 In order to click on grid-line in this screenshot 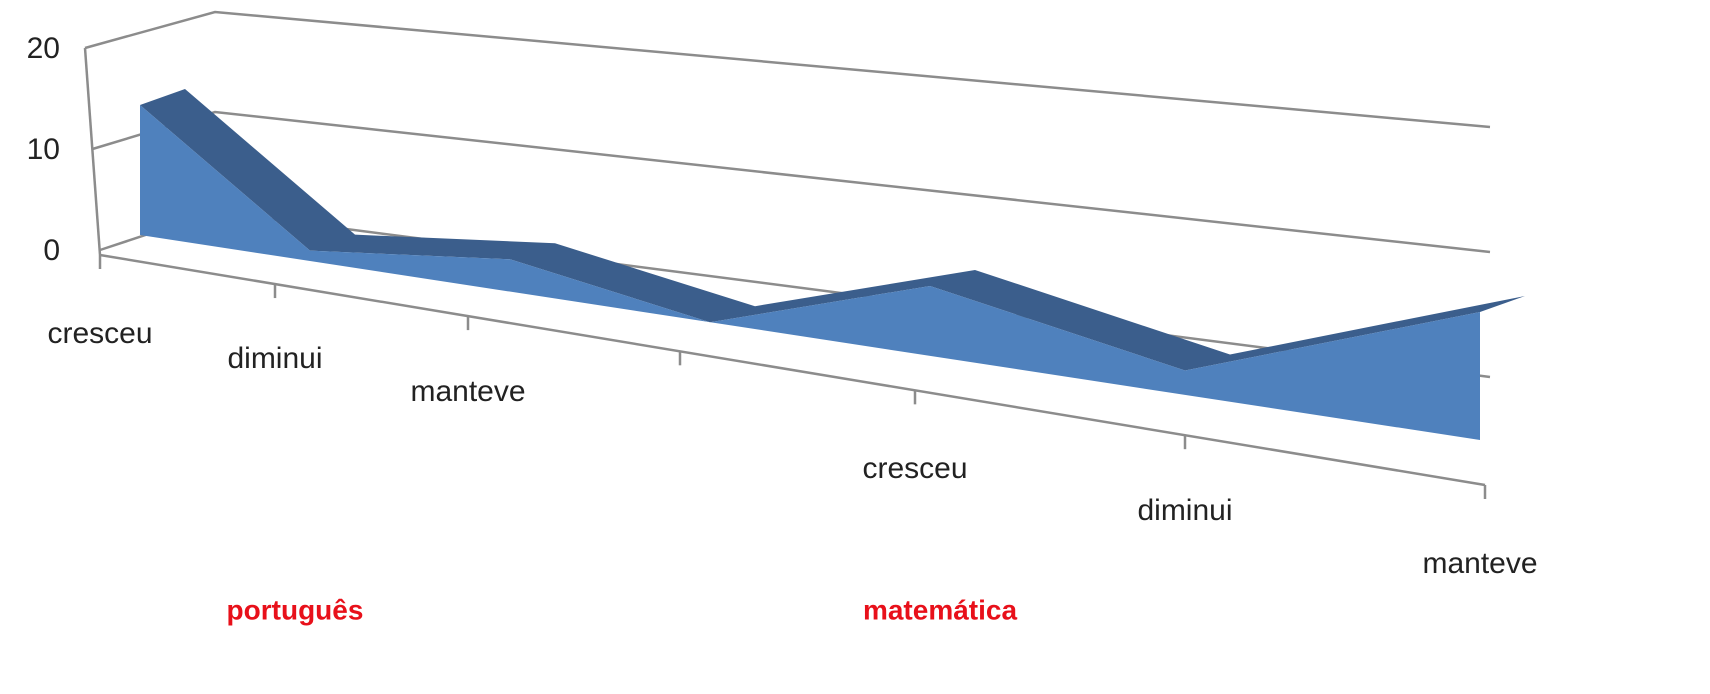, I will do `click(787, 69)`.